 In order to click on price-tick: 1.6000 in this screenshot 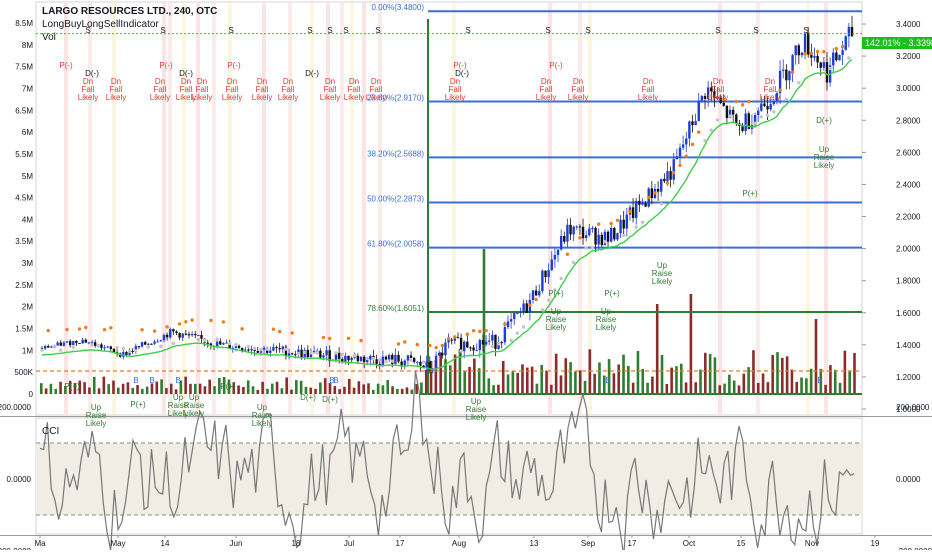, I will do `click(908, 313)`.